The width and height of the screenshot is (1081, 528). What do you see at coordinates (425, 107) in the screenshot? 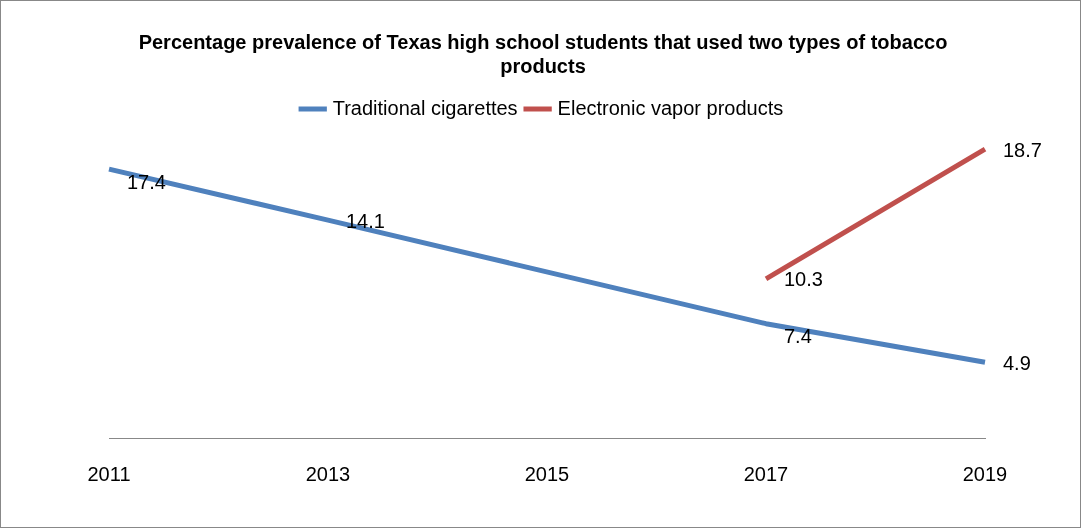
I see `legend-label: Traditional cigarettes` at bounding box center [425, 107].